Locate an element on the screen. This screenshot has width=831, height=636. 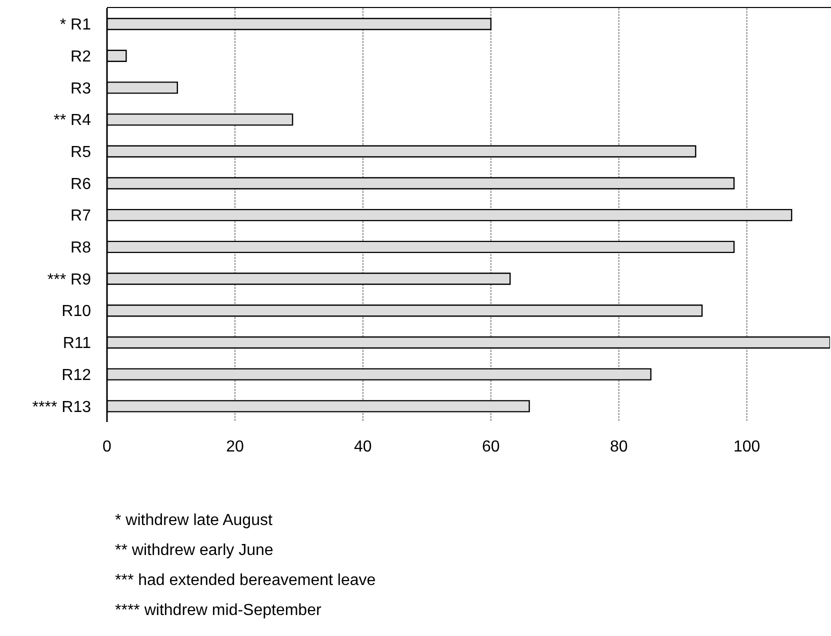
x-tick-label: 40 is located at coordinates (363, 447).